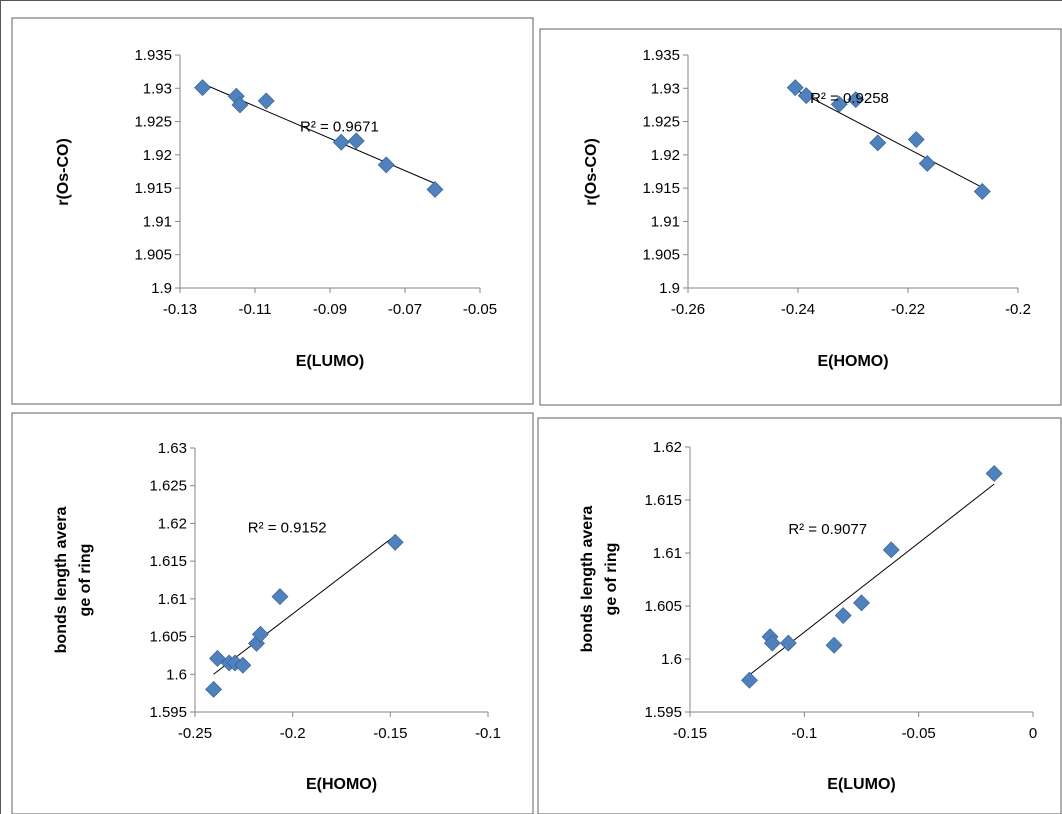 Image resolution: width=1062 pixels, height=814 pixels. I want to click on r-squared-label: R² = 0.9077, so click(827, 529).